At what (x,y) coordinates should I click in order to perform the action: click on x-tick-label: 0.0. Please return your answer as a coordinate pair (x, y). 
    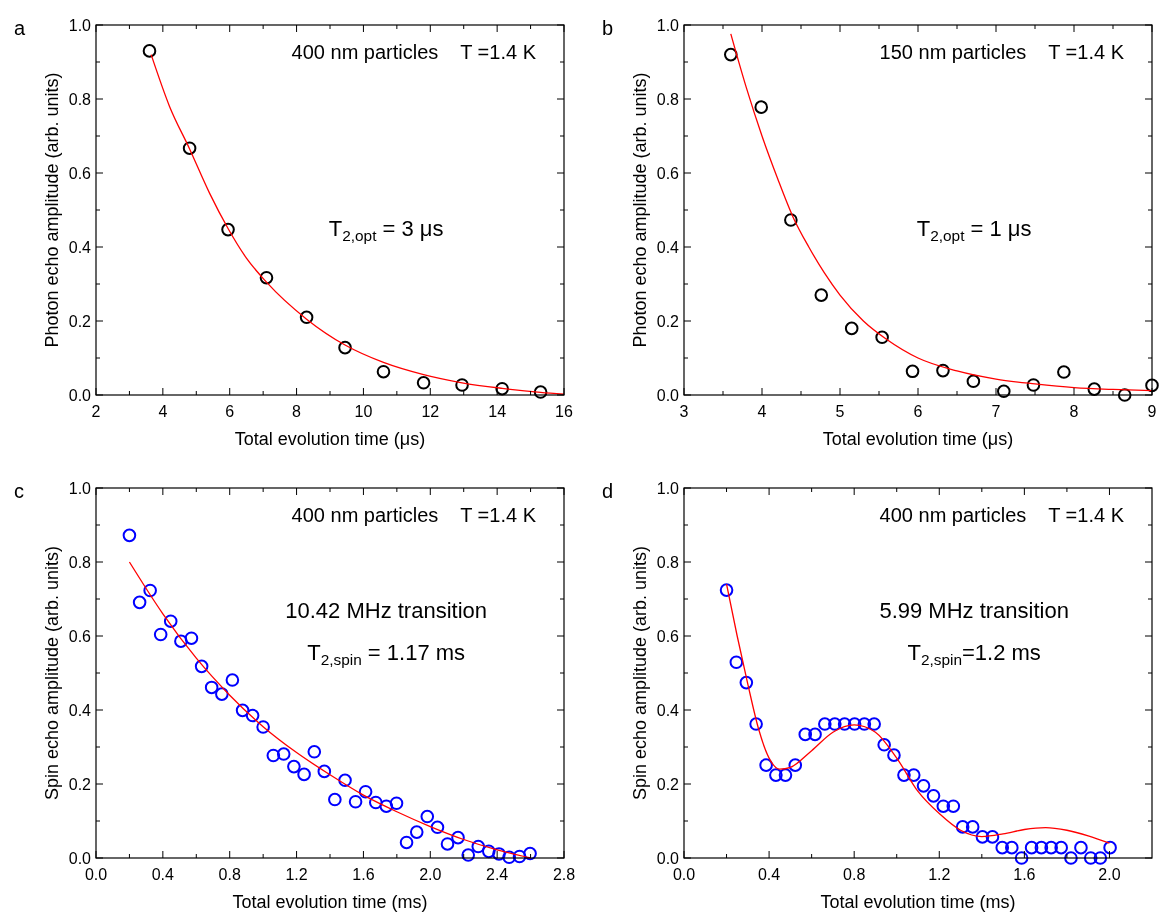
    Looking at the image, I should click on (684, 874).